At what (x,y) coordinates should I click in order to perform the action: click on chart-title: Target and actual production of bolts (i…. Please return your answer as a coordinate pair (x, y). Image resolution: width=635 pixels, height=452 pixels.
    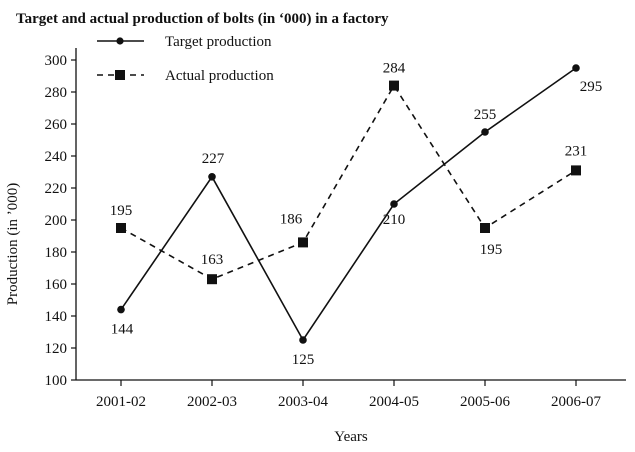
    Looking at the image, I should click on (202, 19).